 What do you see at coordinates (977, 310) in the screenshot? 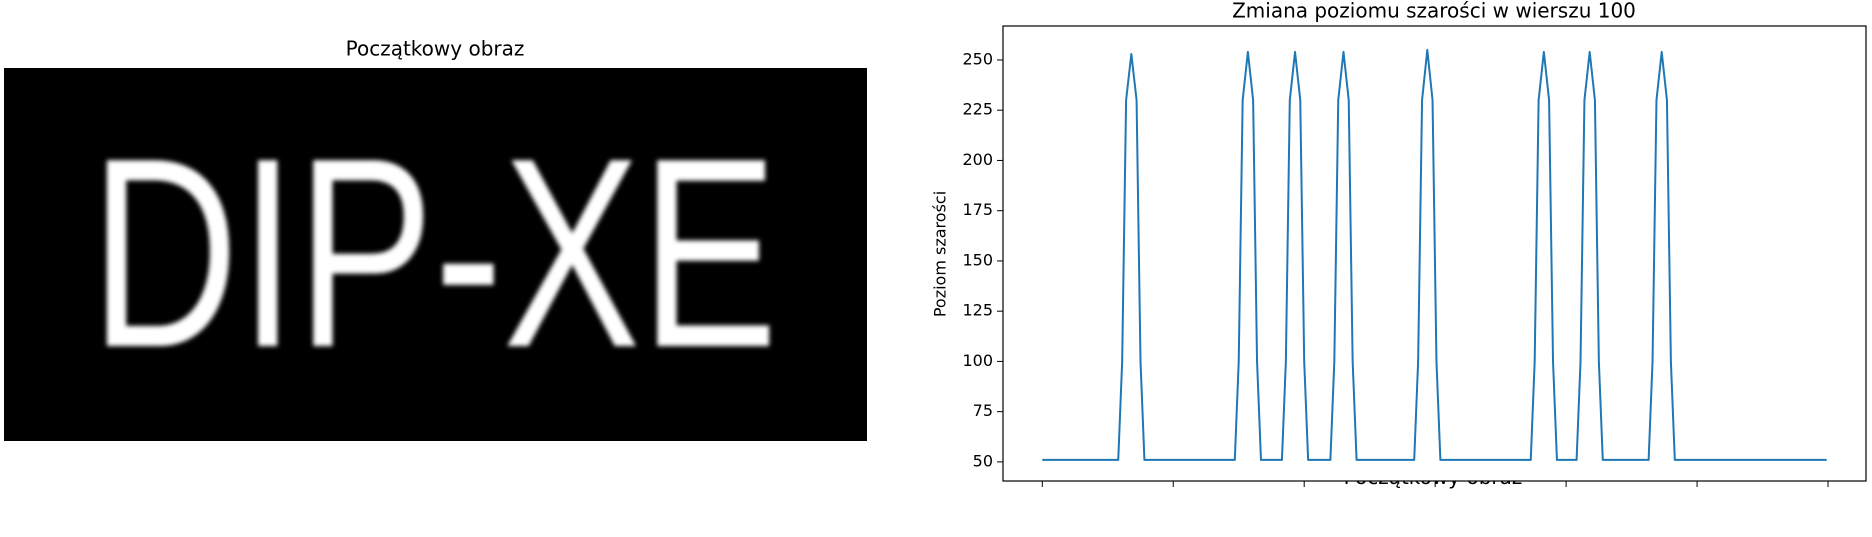
I see `y-tick-label: 125` at bounding box center [977, 310].